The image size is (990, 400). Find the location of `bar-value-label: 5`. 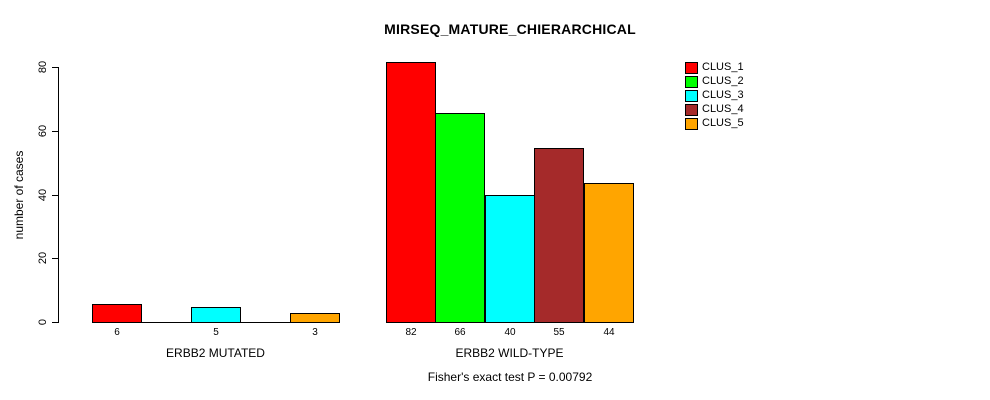

bar-value-label: 5 is located at coordinates (216, 332).